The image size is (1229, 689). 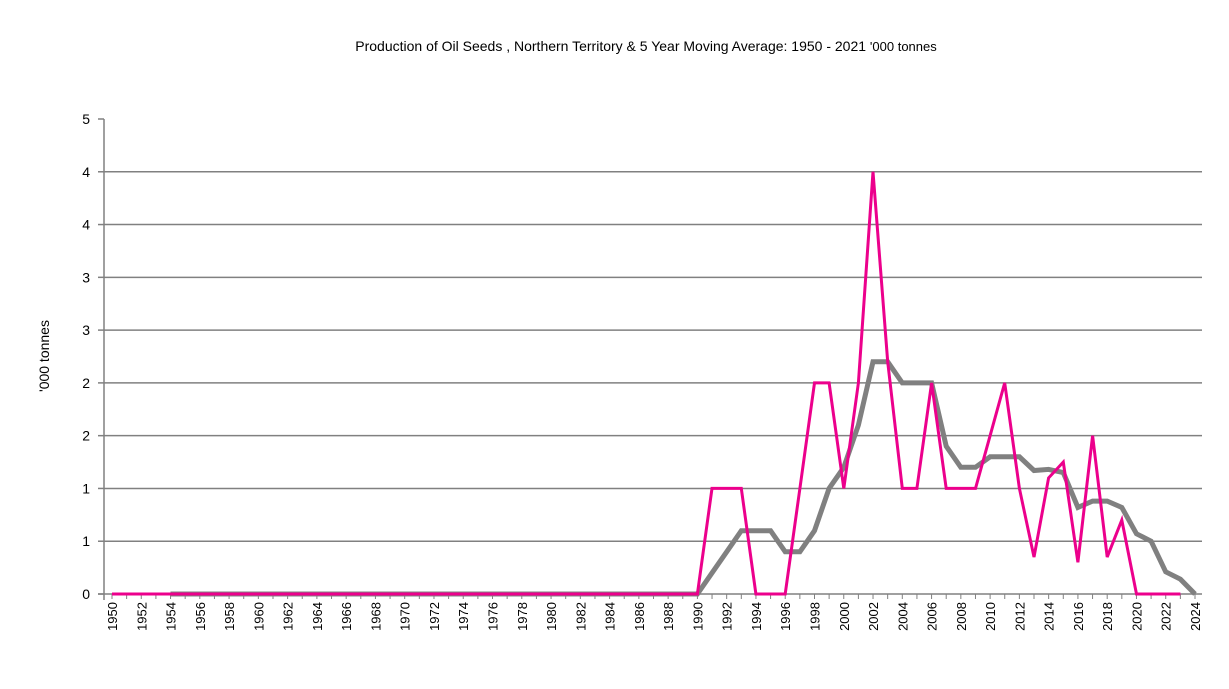 I want to click on x-tick-label: 1972, so click(x=434, y=616).